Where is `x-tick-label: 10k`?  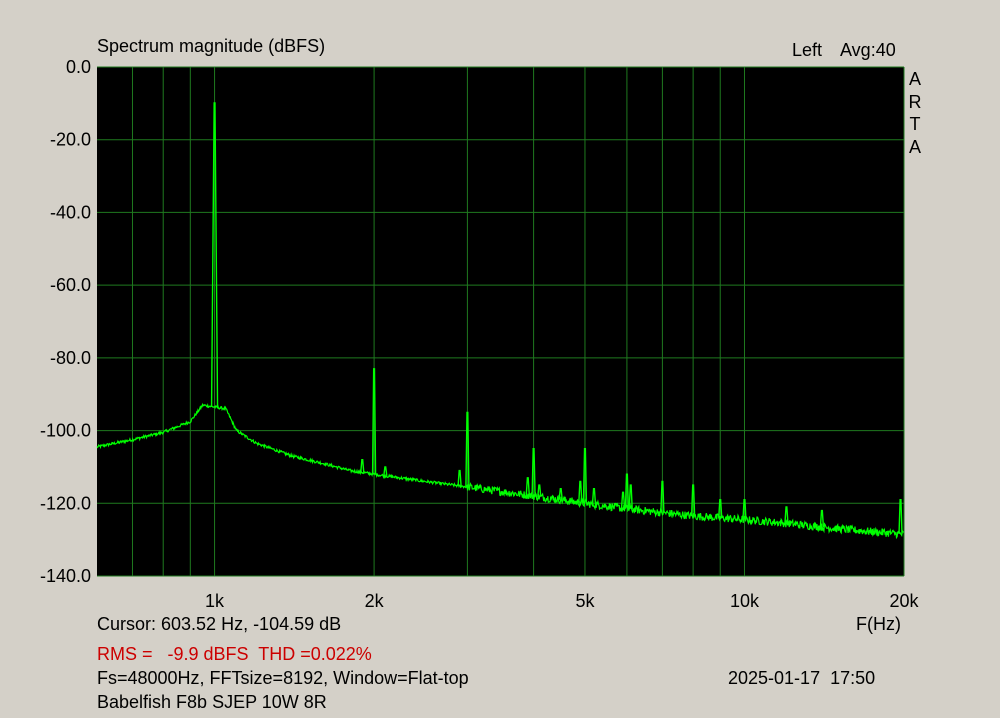 x-tick-label: 10k is located at coordinates (745, 601).